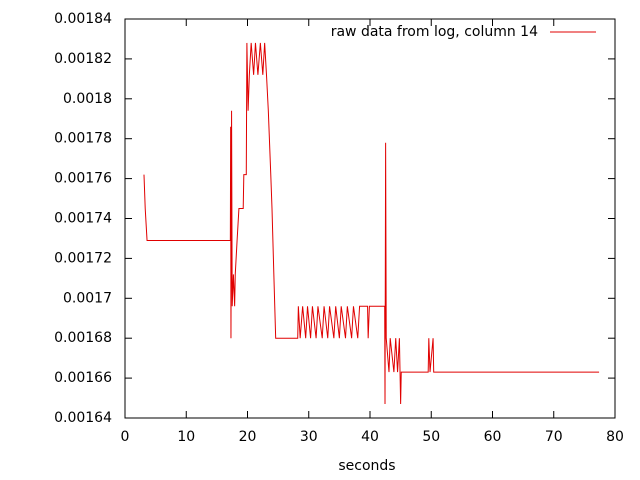 The width and height of the screenshot is (640, 480). I want to click on x-tick-label: 20, so click(248, 437).